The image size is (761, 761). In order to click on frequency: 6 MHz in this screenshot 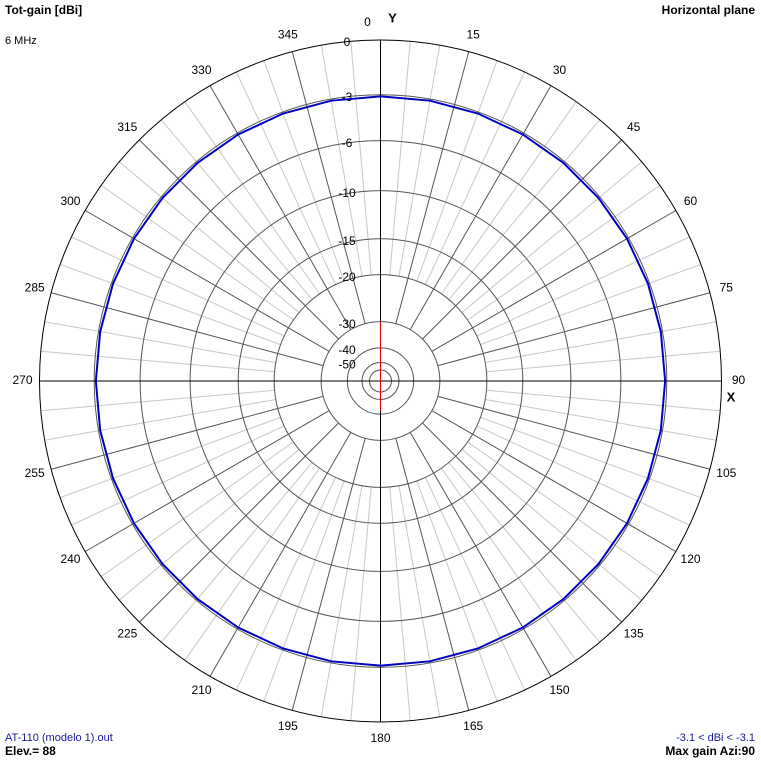, I will do `click(21, 41)`.